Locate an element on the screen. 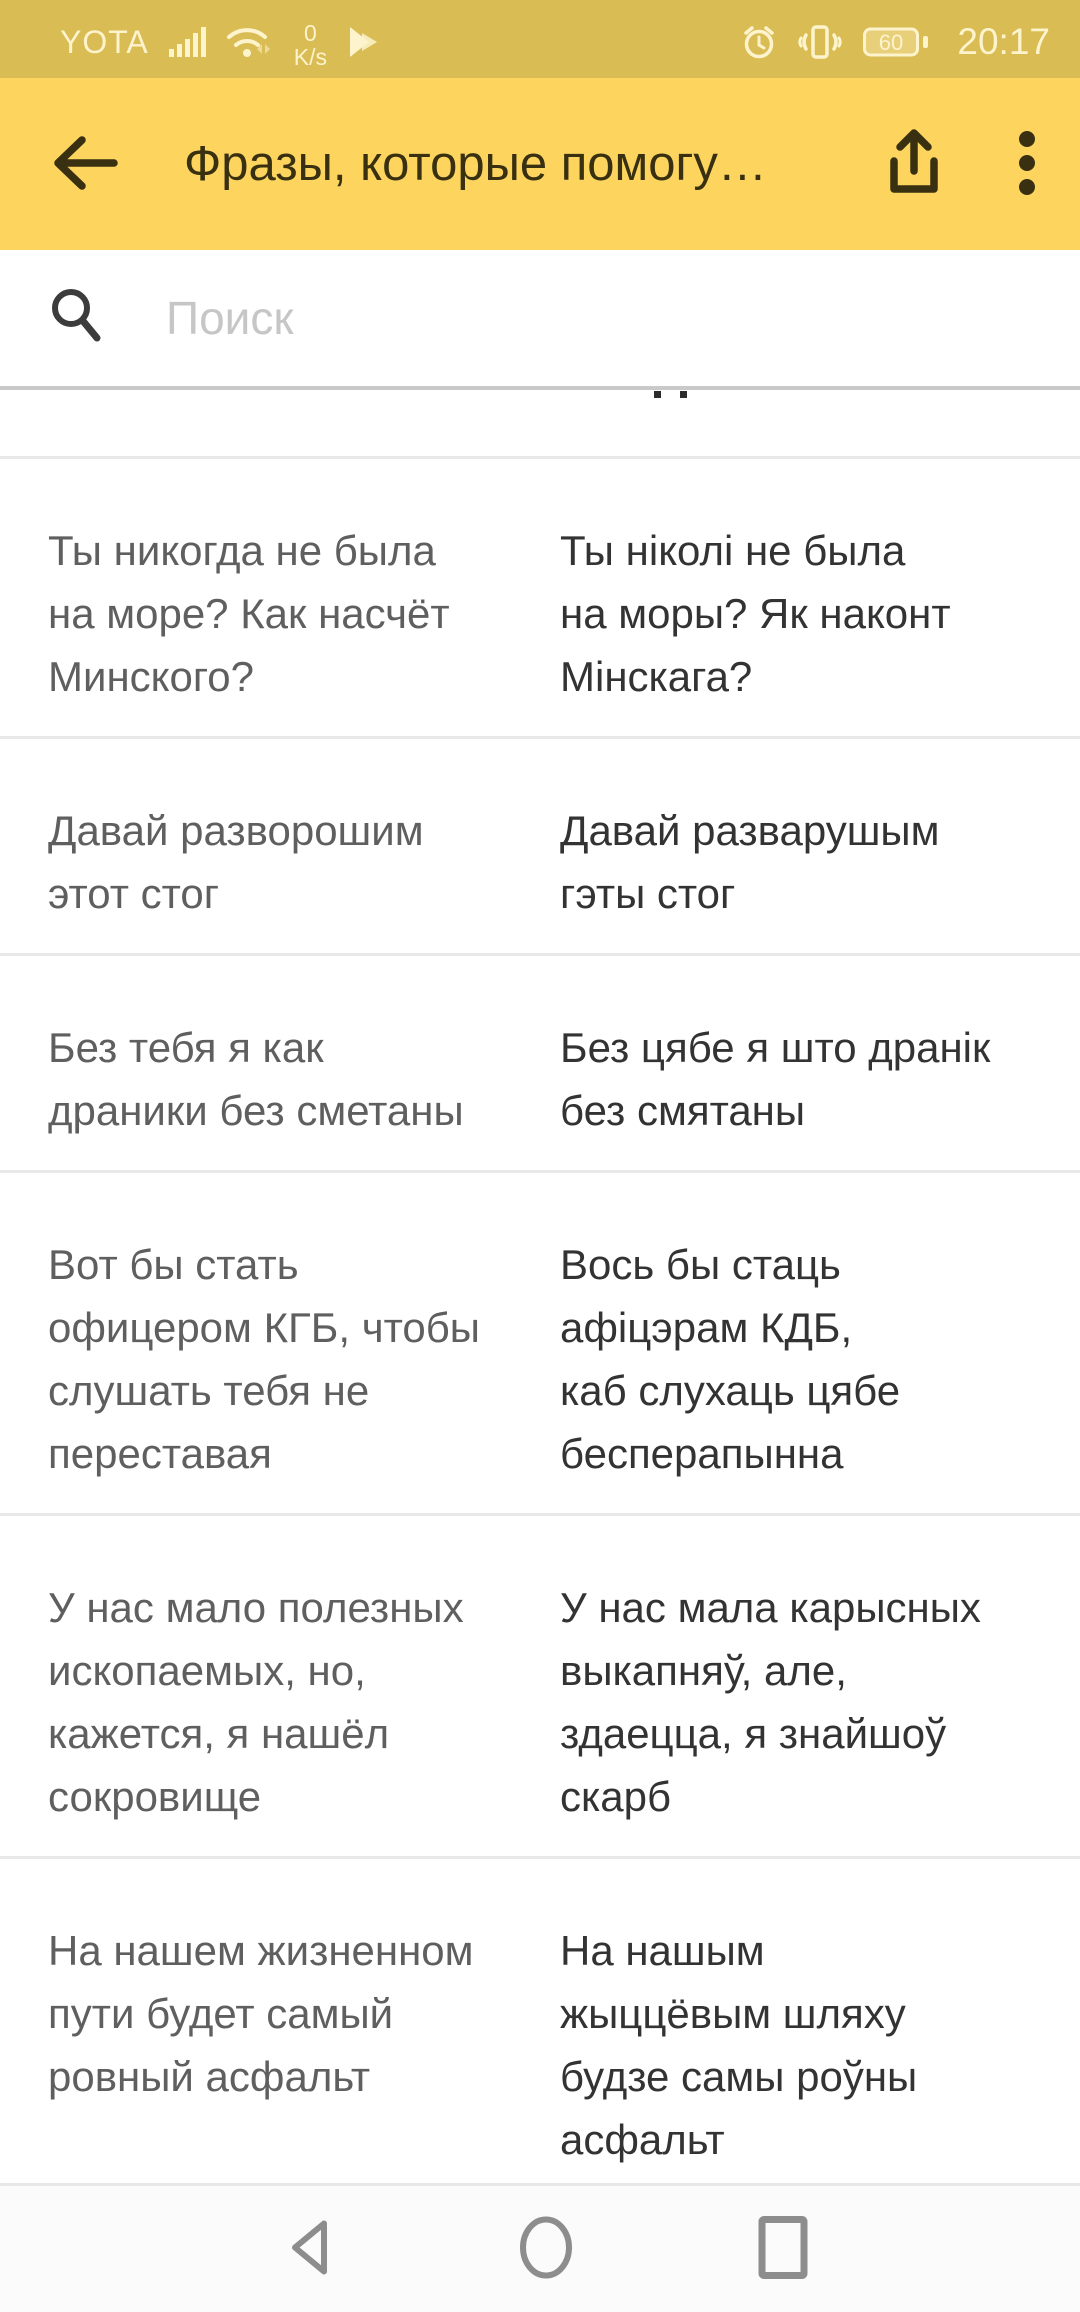 This screenshot has width=1080, height=2312. share-icon is located at coordinates (914, 164).